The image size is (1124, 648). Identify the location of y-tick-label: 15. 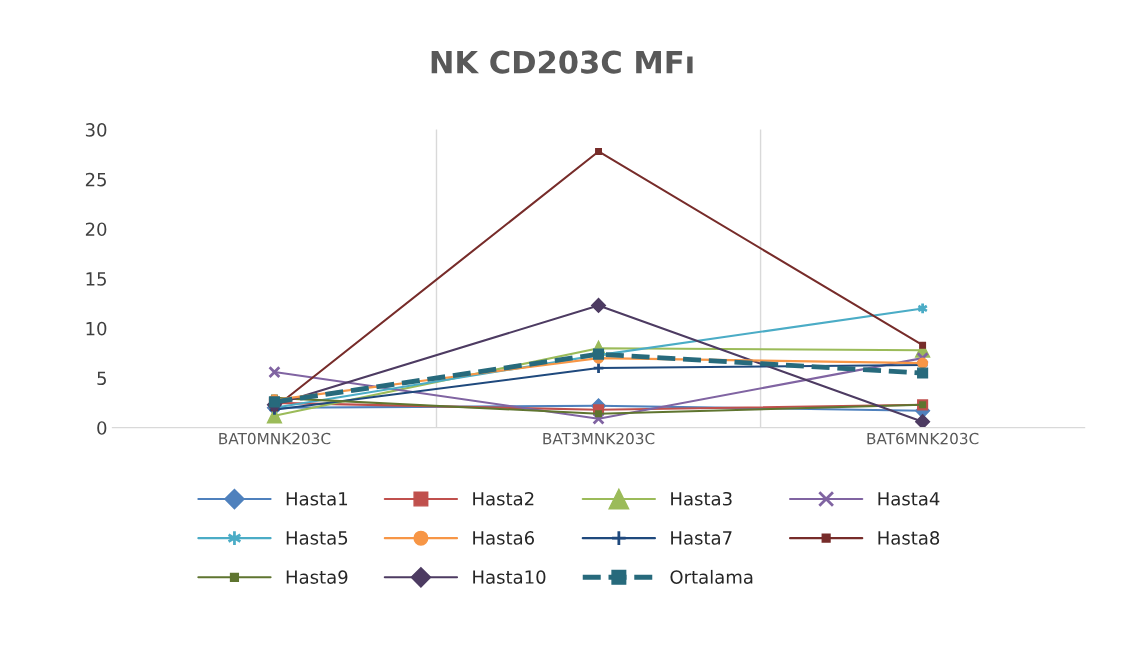
(96, 279).